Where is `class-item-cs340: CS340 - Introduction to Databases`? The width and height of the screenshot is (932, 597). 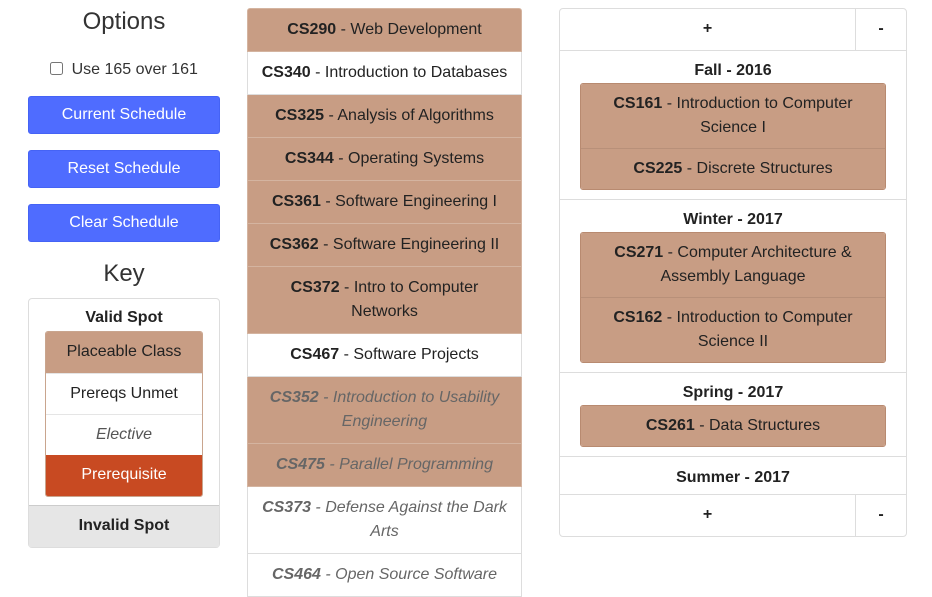 class-item-cs340: CS340 - Introduction to Databases is located at coordinates (384, 73).